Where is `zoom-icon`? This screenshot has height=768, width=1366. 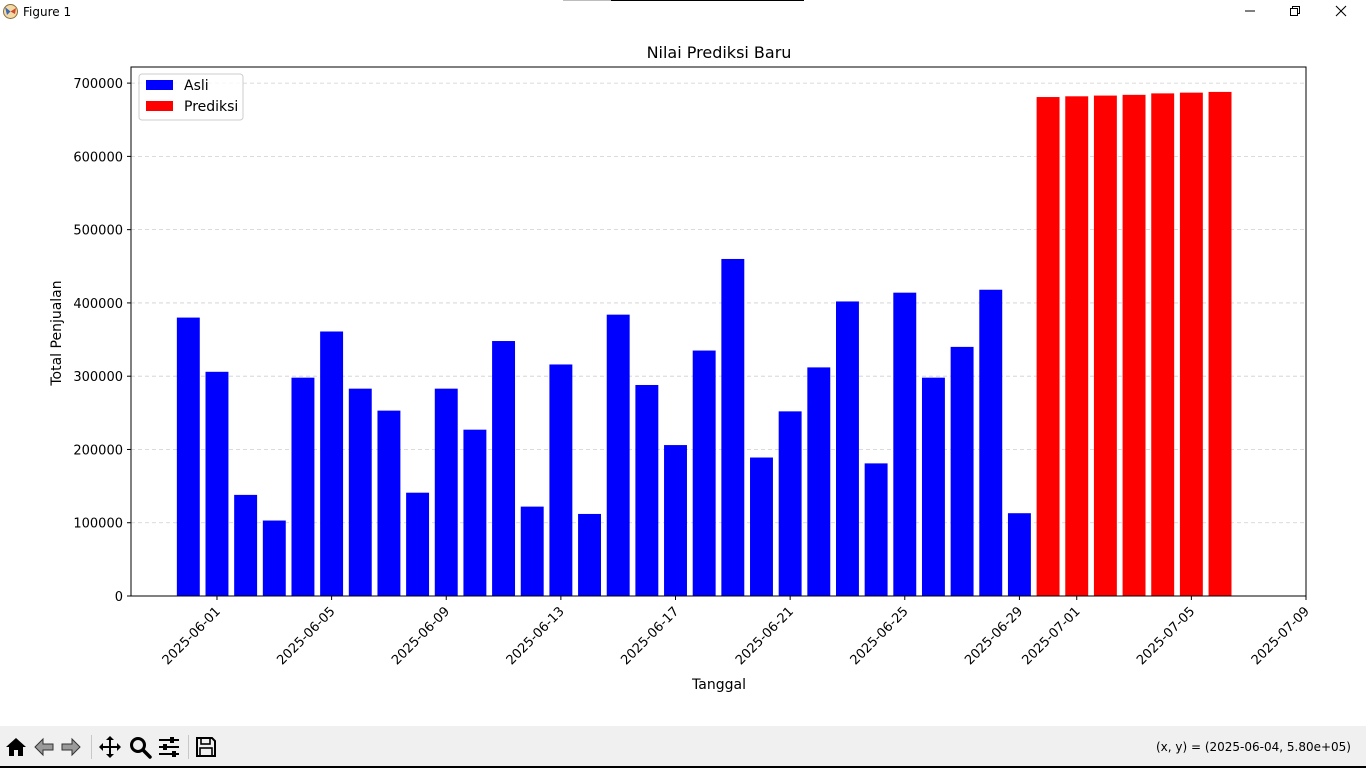
zoom-icon is located at coordinates (141, 748).